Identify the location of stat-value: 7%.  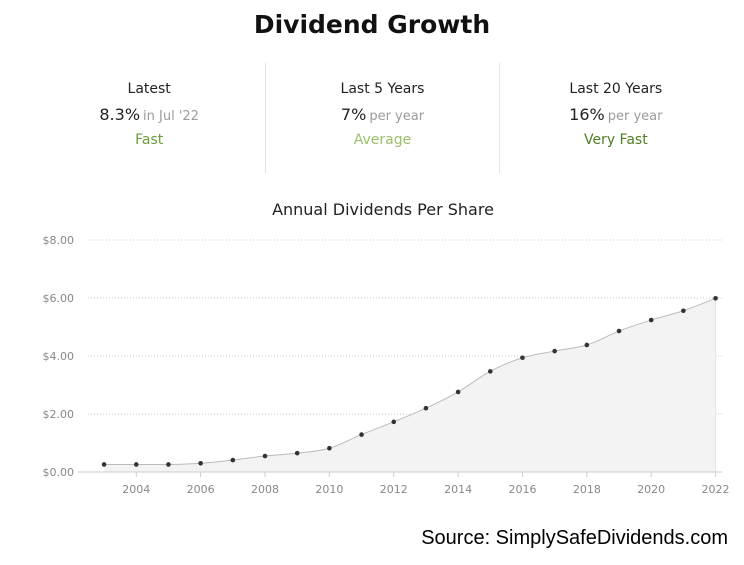
(353, 114).